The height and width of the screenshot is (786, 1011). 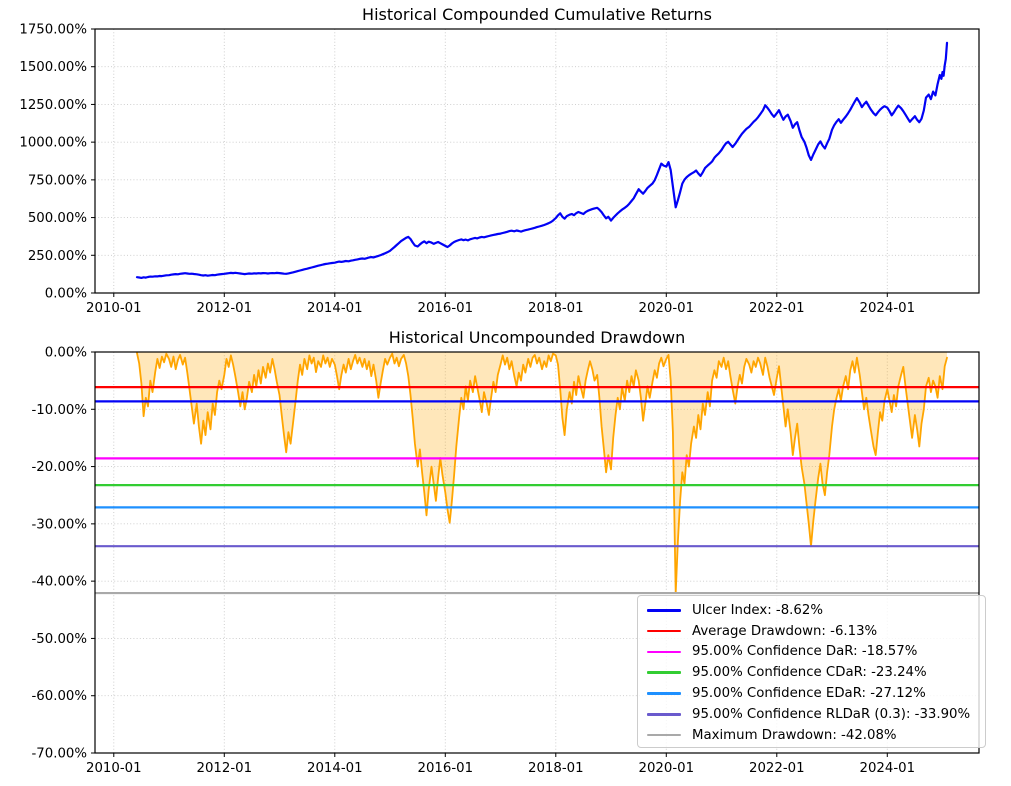 I want to click on y-tick-label: 500.00%, so click(x=57, y=218).